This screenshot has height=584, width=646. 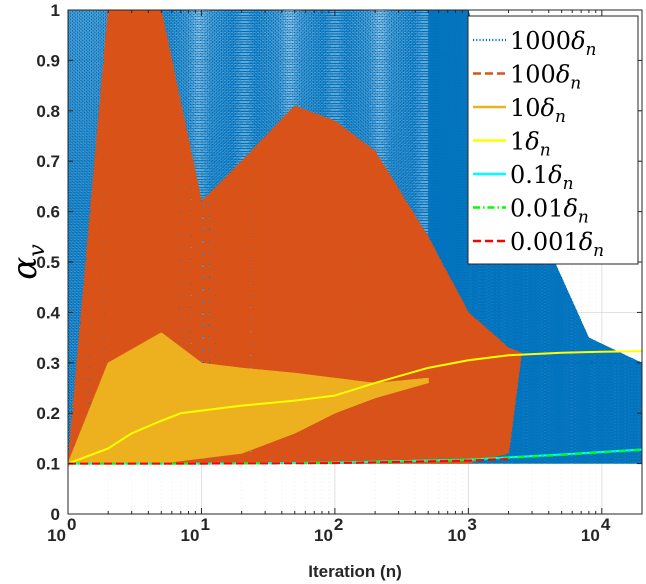 I want to click on y-axis-label-subscript: v, so click(x=37, y=250).